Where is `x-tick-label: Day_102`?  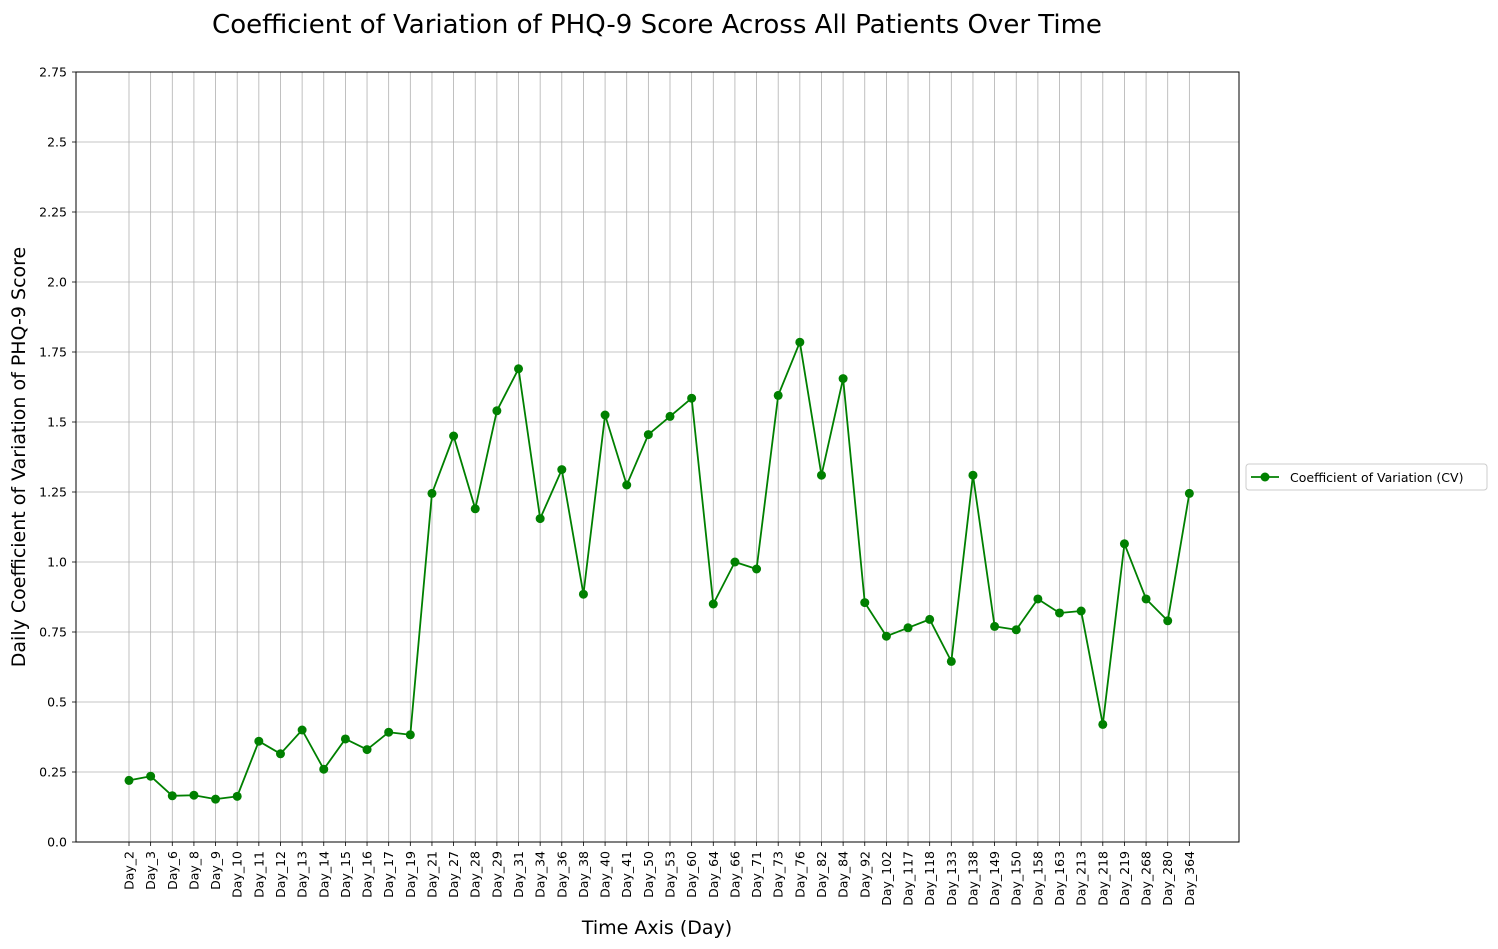 x-tick-label: Day_102 is located at coordinates (886, 878).